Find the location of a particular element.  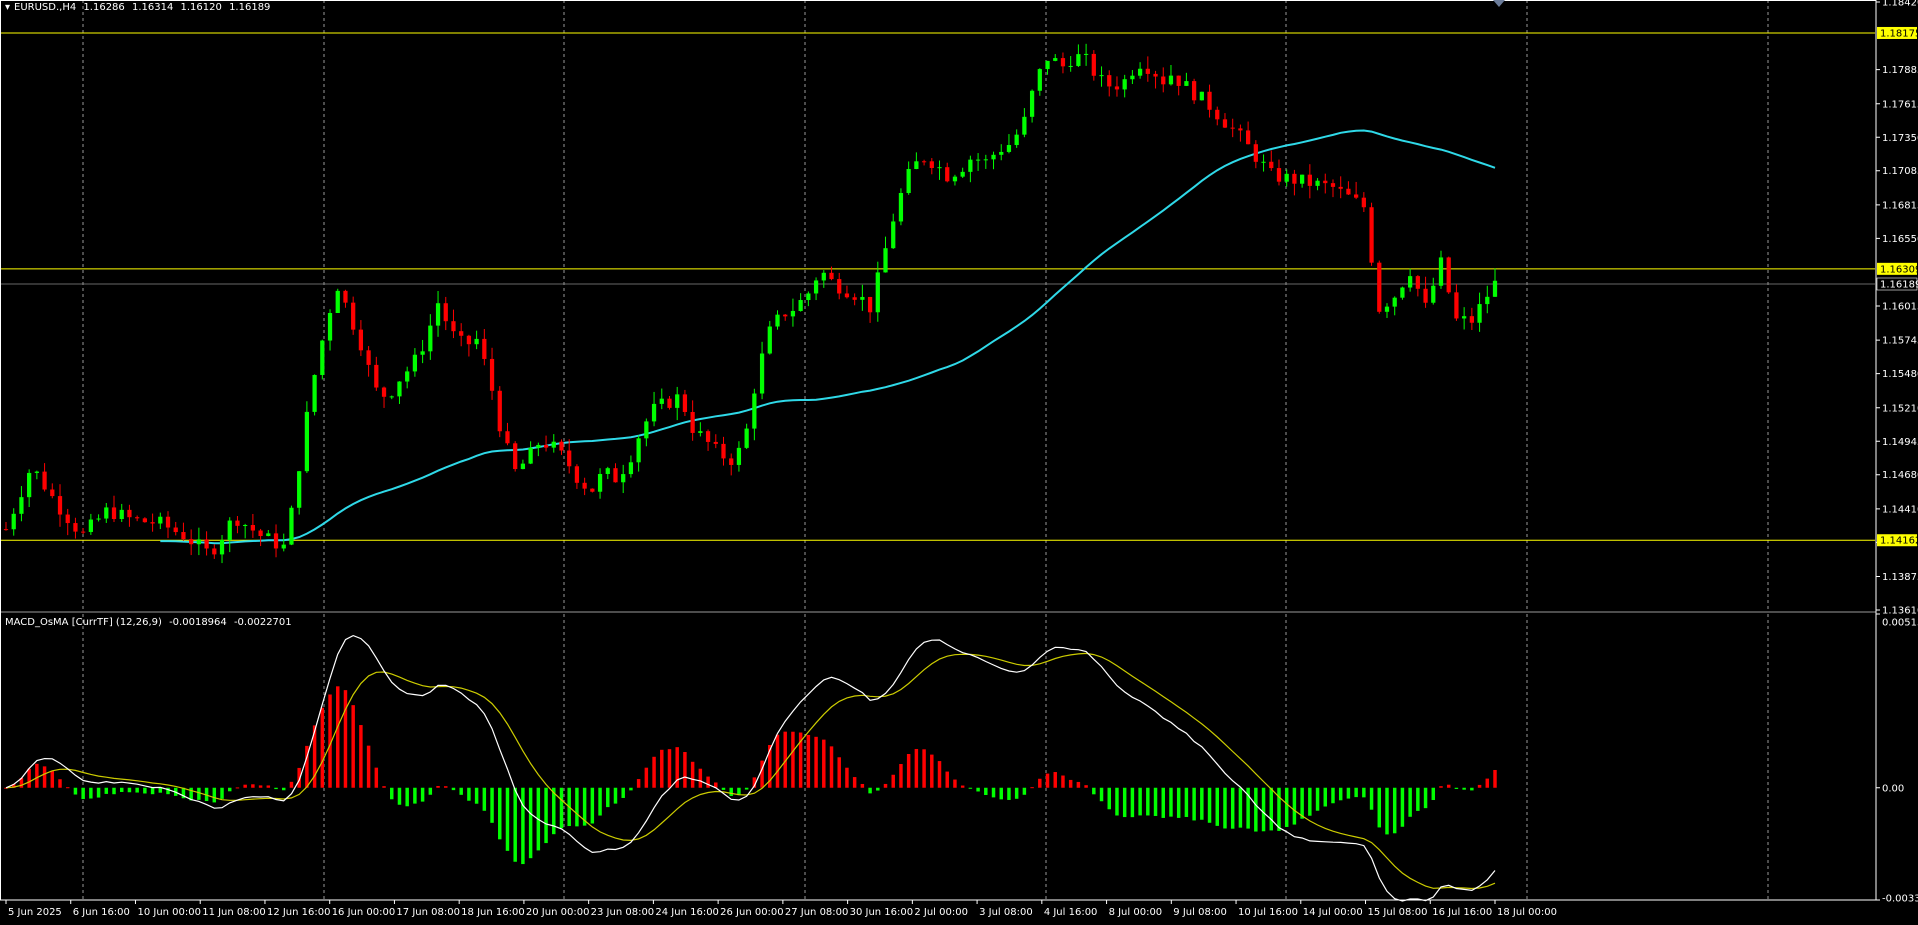

level-tag: 1.18175 is located at coordinates (1899, 33).